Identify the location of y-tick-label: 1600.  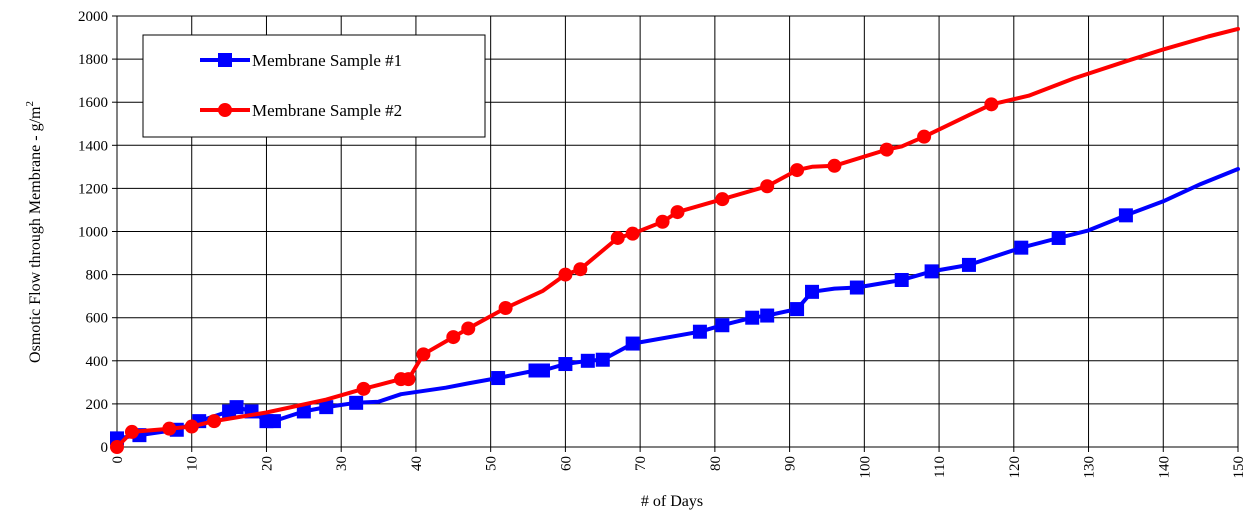
(93, 103).